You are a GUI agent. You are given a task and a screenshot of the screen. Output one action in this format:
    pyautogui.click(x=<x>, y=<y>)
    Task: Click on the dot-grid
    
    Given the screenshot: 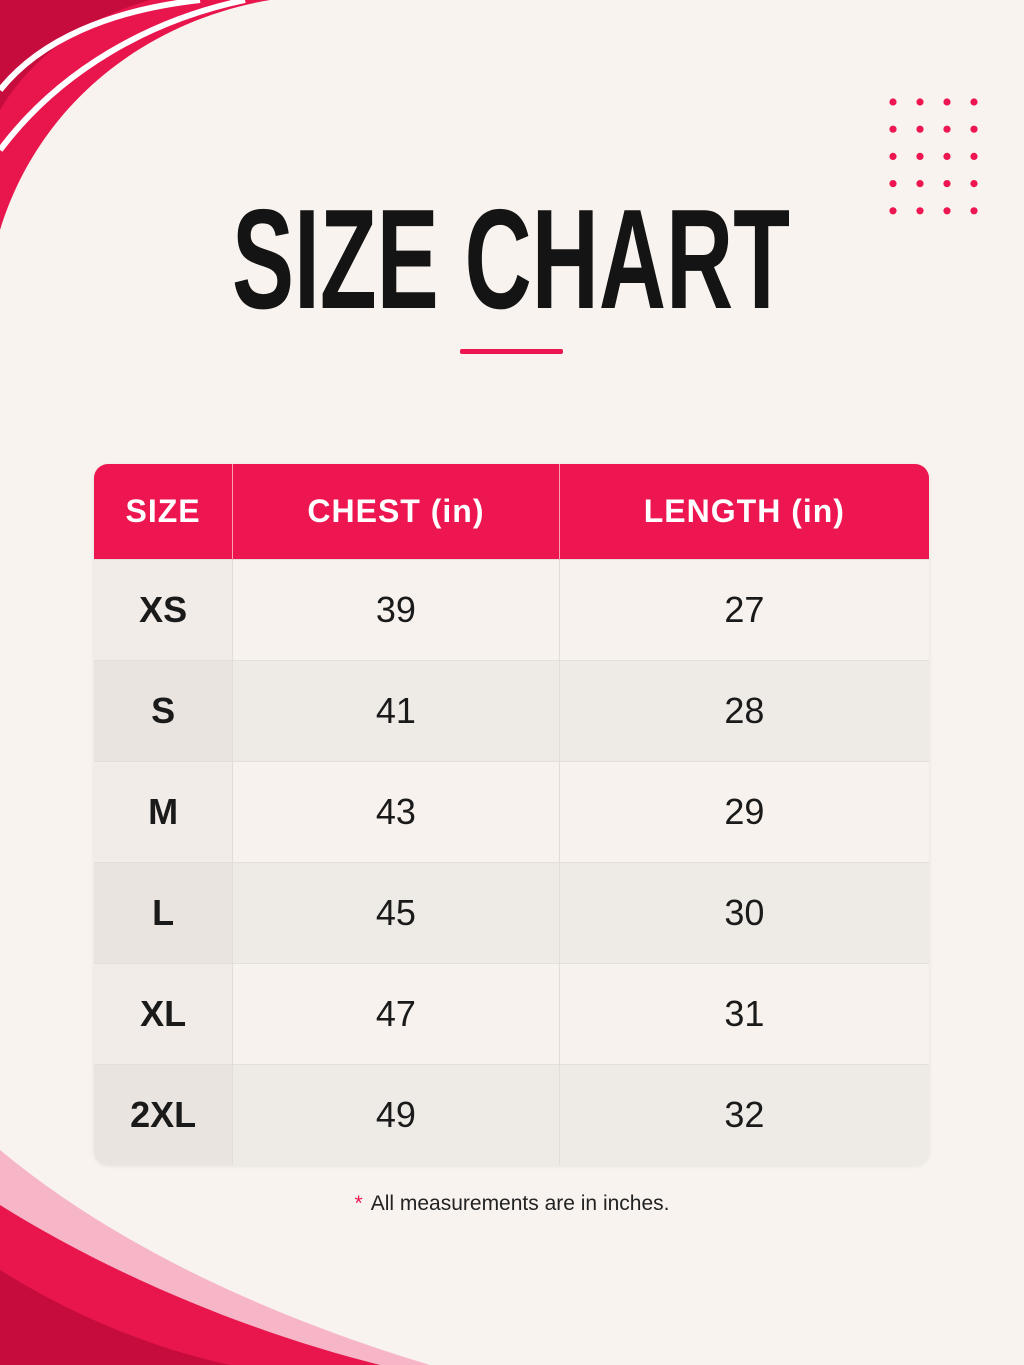 What is the action you would take?
    pyautogui.click(x=933, y=156)
    